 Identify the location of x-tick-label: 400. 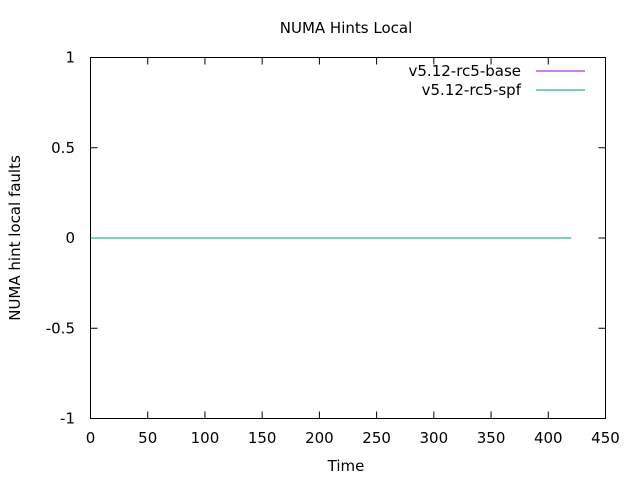
(548, 438).